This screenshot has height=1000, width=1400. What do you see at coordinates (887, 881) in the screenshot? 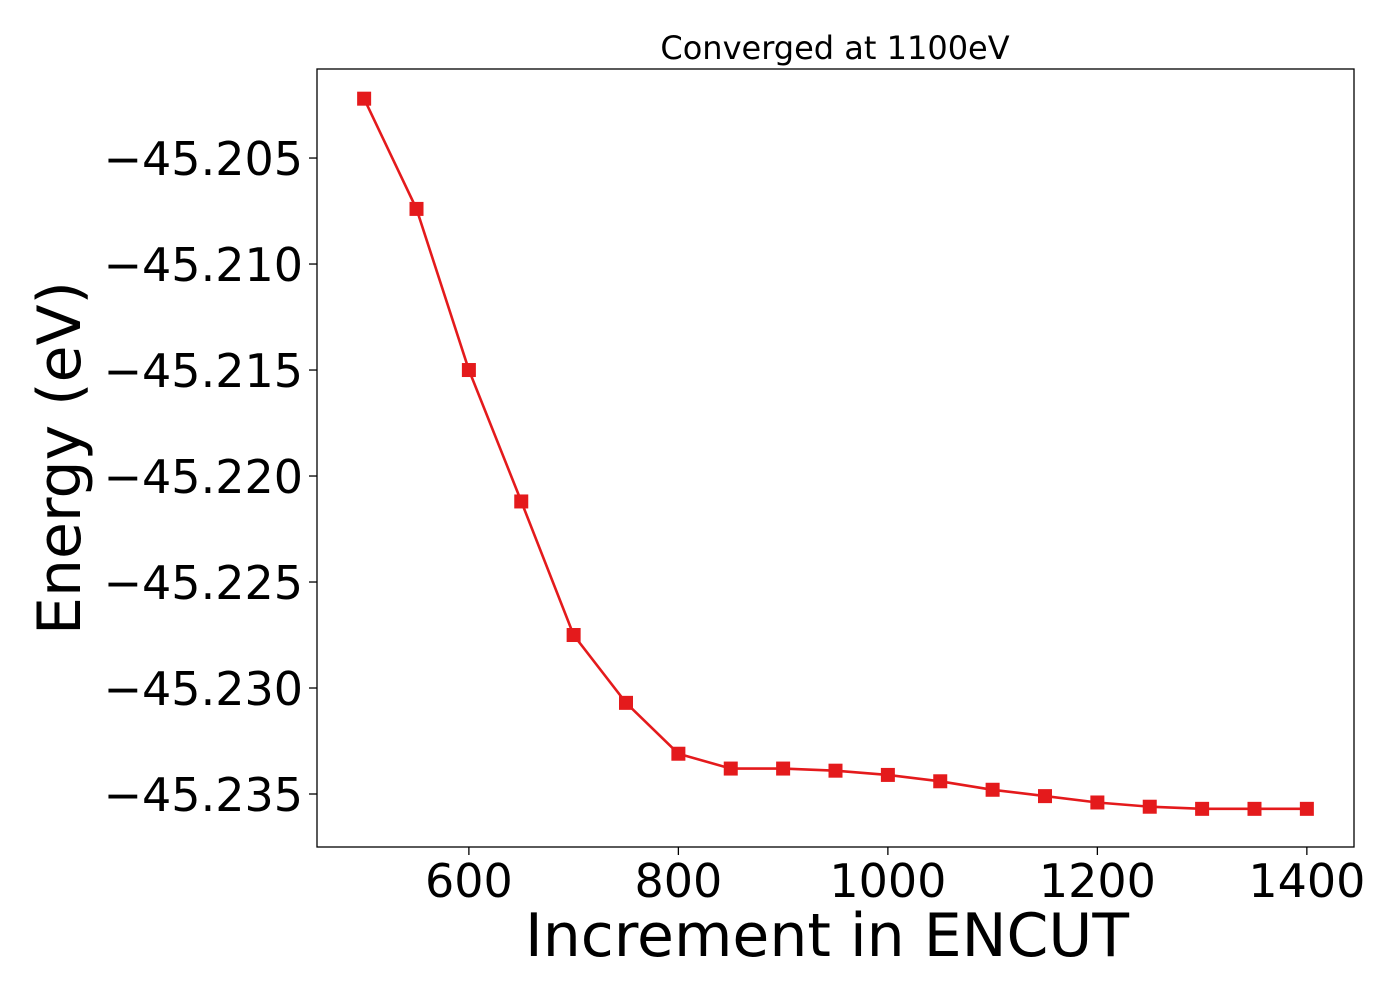
I see `x-tick-label: 1000` at bounding box center [887, 881].